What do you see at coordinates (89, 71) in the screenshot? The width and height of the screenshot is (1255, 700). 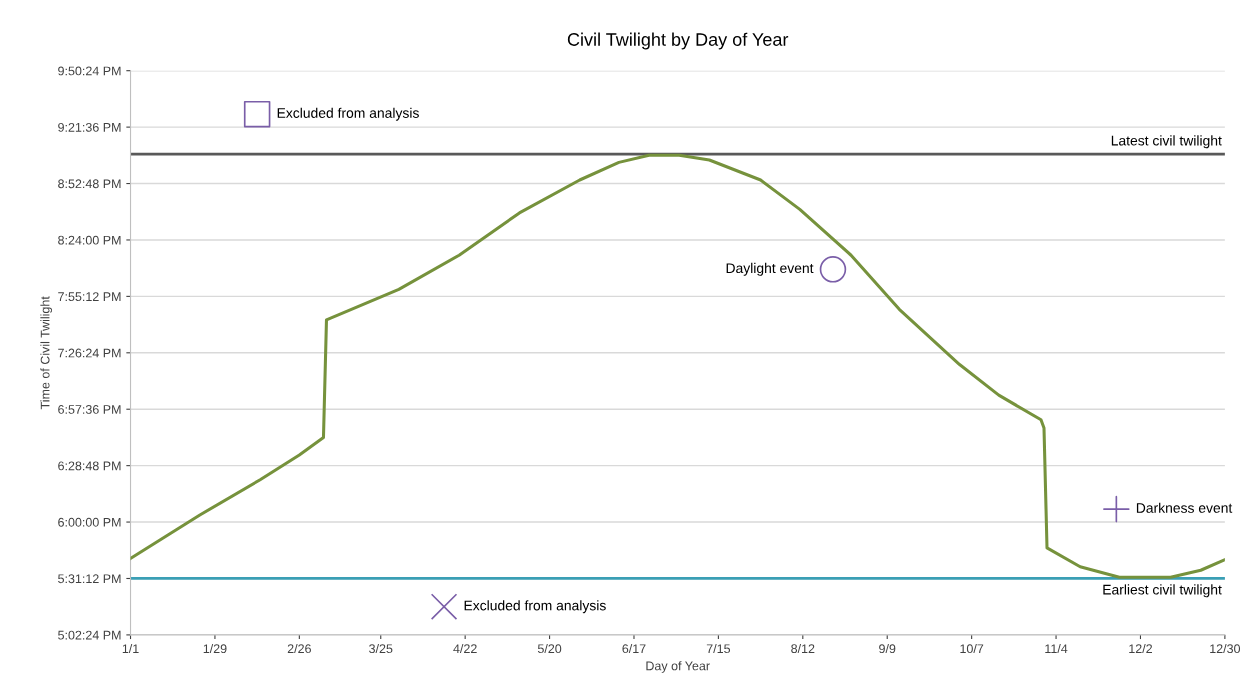 I see `y-tick-label: 9:50:24 PM` at bounding box center [89, 71].